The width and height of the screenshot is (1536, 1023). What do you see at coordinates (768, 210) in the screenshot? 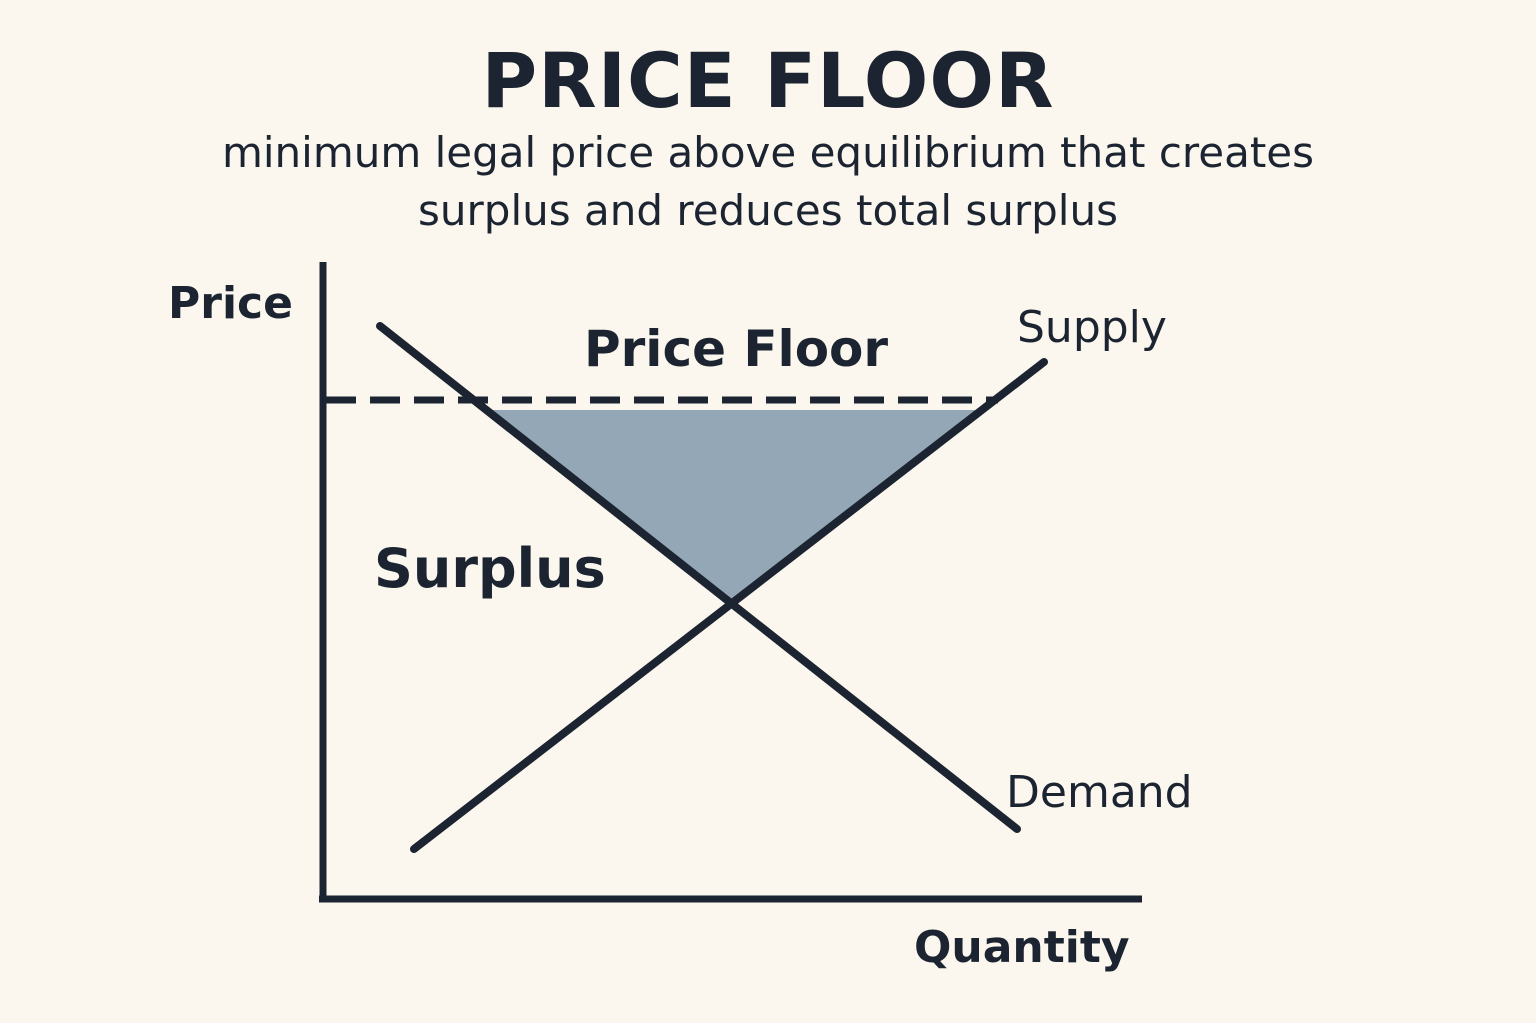
I see `subtitle-line-2: surplus and reduces total surplus` at bounding box center [768, 210].